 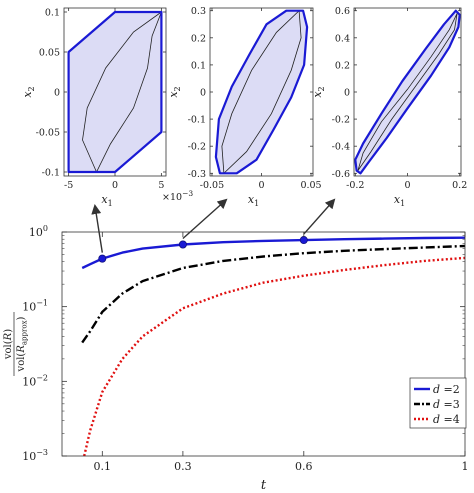 I want to click on y-axis-label: vol(R)vol(Rapprox), so click(x=16, y=344).